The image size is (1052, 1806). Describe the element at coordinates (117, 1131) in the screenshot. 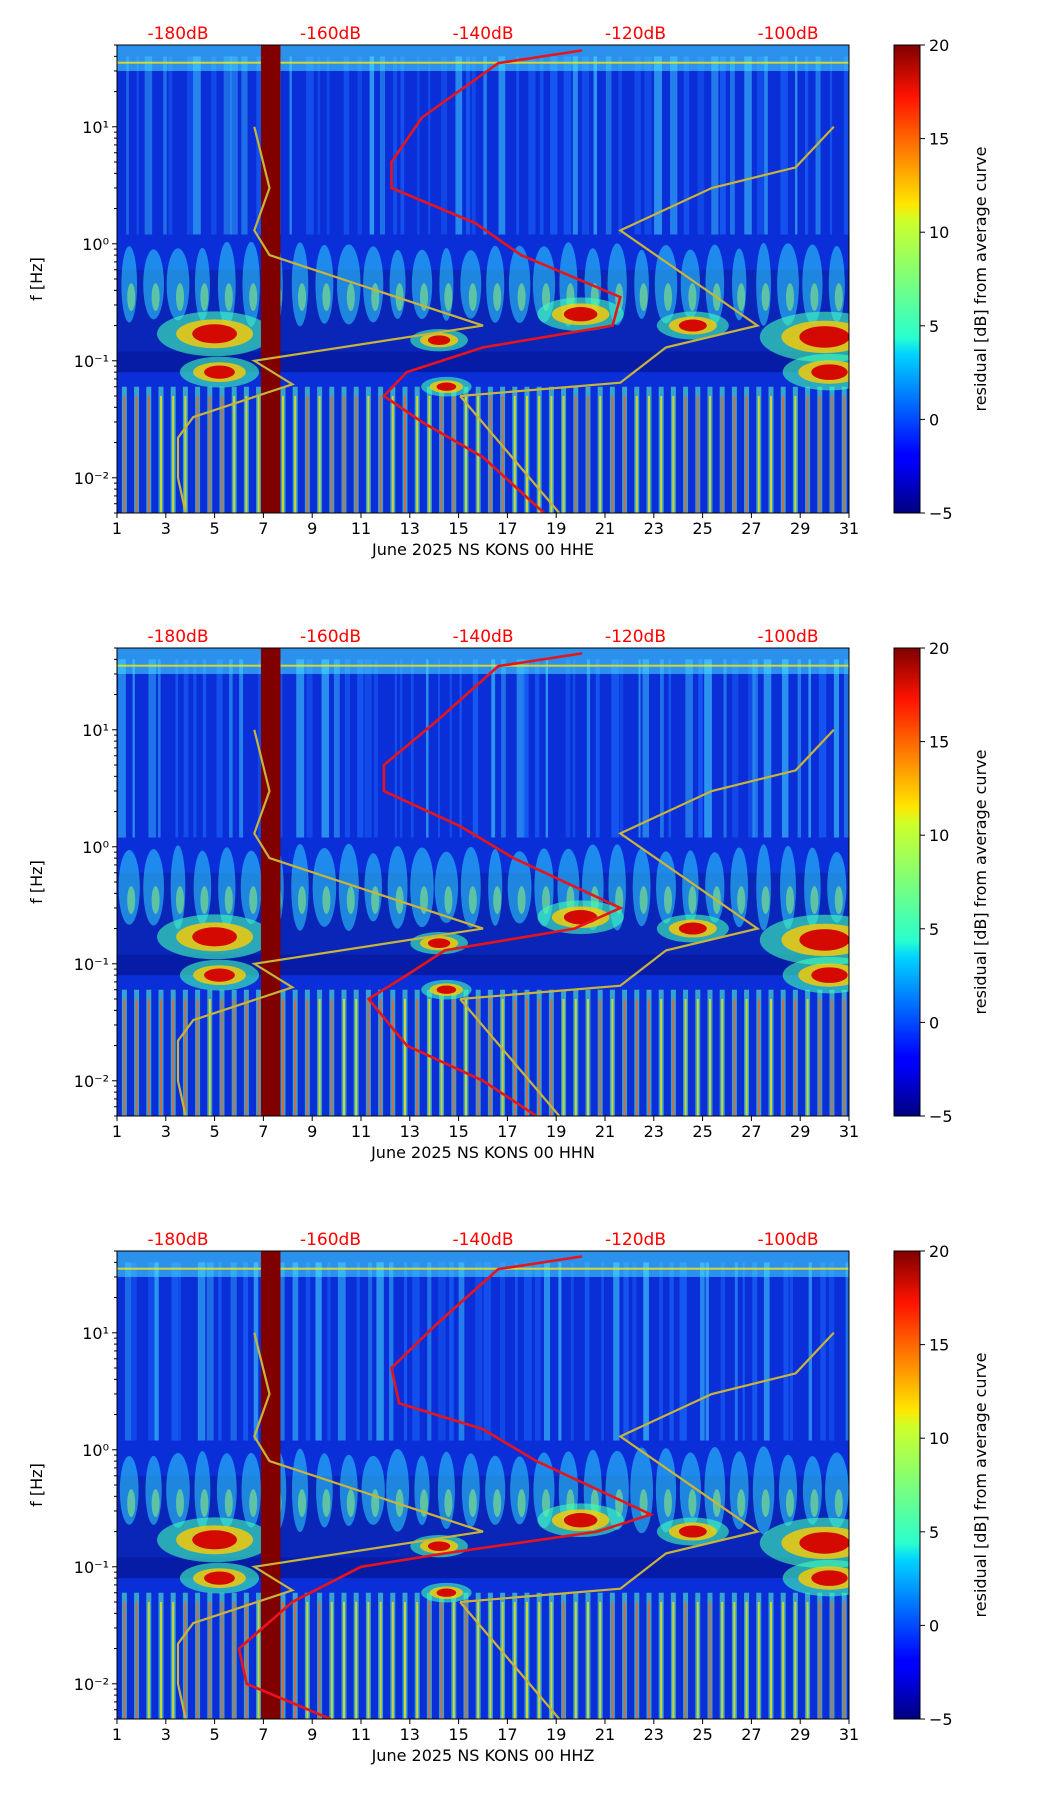

I see `x-tick-label: 1` at that location.